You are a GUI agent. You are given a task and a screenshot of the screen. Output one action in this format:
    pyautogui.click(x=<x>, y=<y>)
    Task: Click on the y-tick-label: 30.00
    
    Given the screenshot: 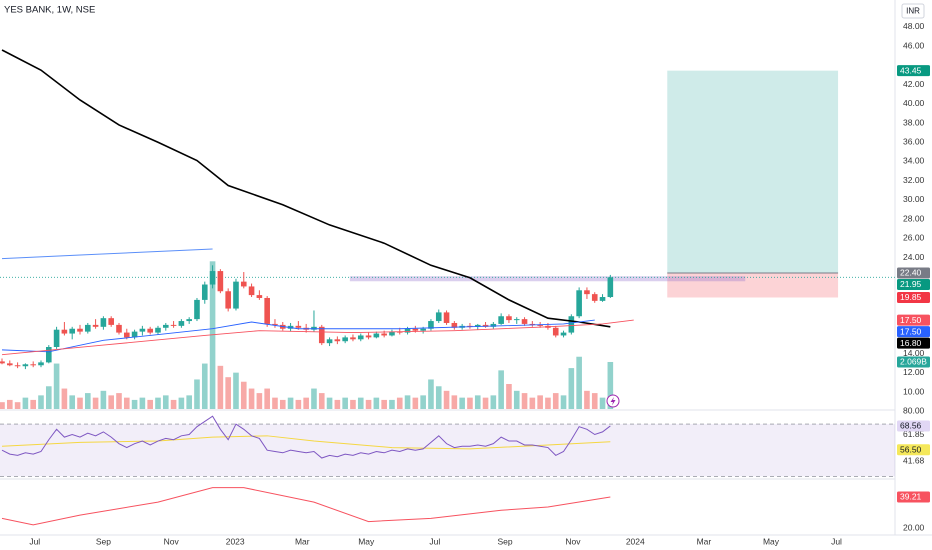 What is the action you would take?
    pyautogui.click(x=914, y=199)
    